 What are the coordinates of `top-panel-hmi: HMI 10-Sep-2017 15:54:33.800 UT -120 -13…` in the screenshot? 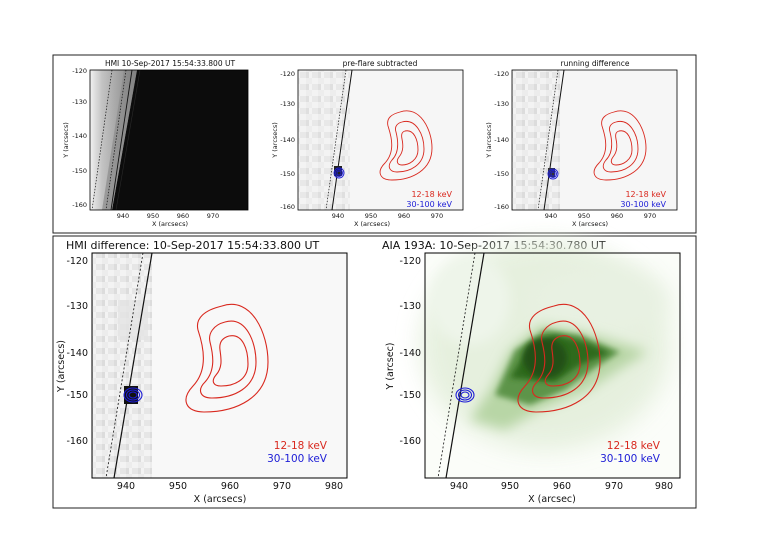 It's located at (155, 143).